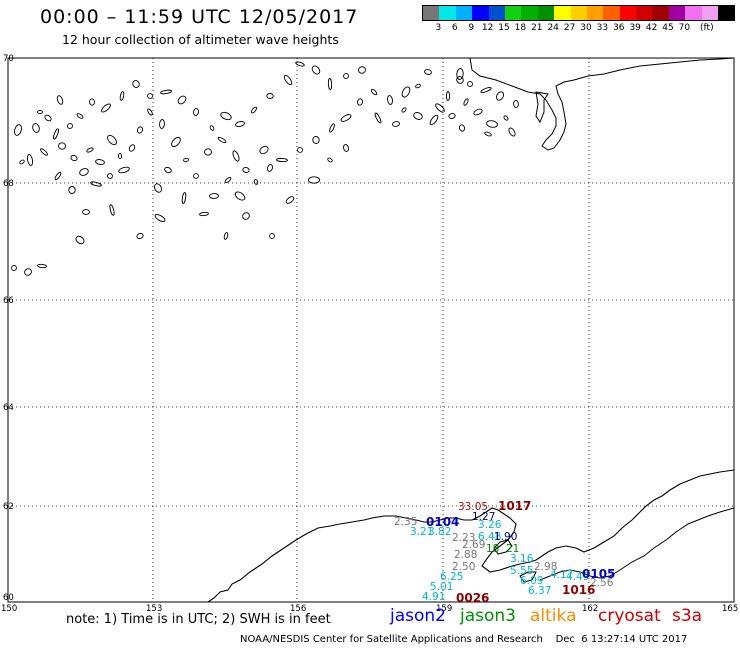  Describe the element at coordinates (473, 545) in the screenshot. I see `wave-height-sample: 2.69` at that location.